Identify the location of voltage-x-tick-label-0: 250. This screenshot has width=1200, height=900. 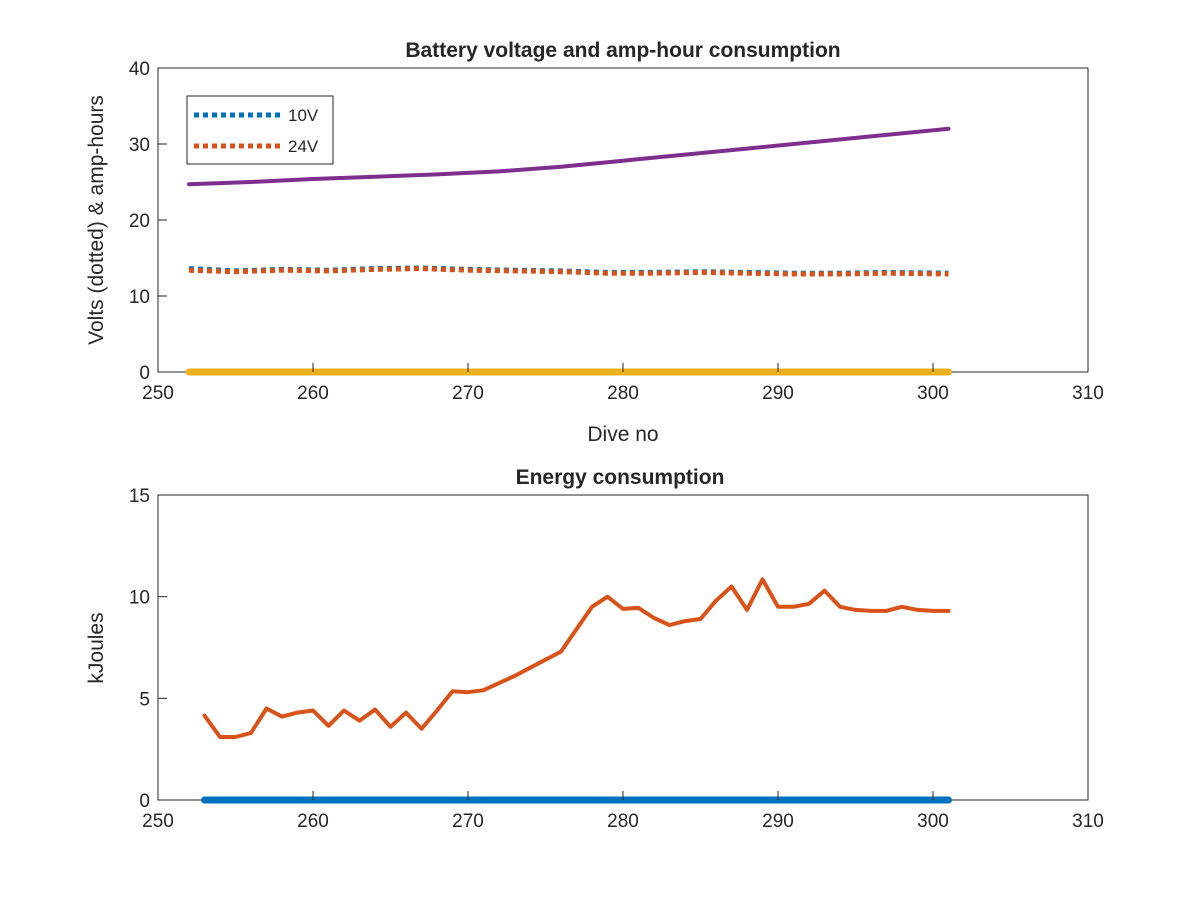
(158, 393).